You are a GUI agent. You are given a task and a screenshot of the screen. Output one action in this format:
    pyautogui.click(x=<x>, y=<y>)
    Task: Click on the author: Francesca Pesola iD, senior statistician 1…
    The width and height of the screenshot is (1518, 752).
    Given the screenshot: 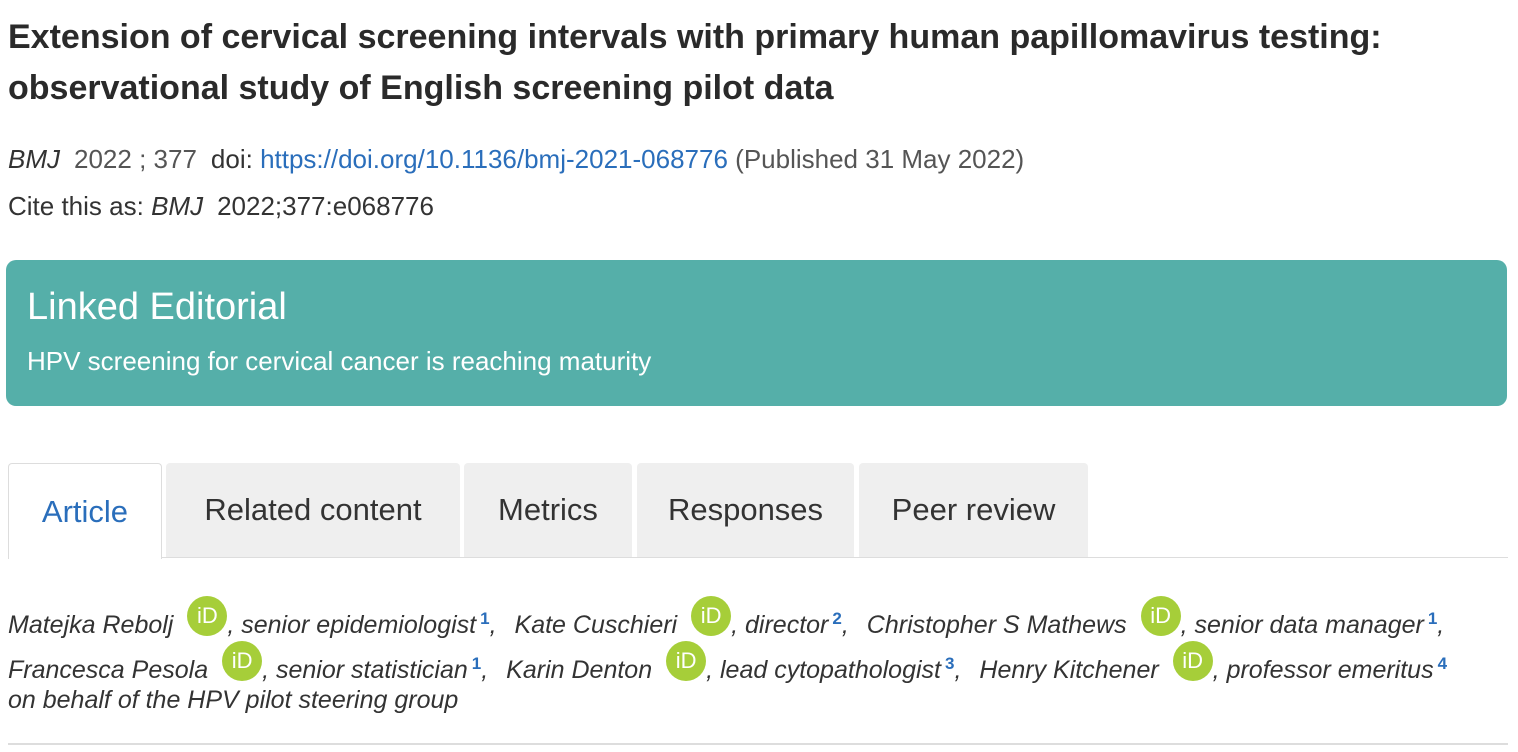 What is the action you would take?
    pyautogui.click(x=248, y=663)
    